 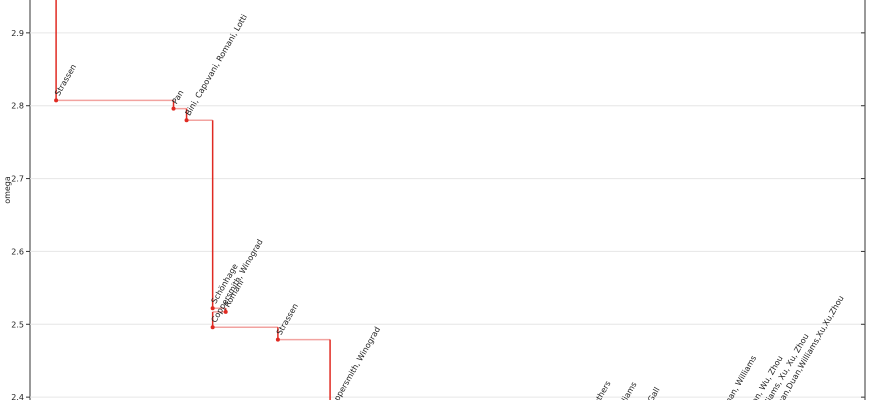 What do you see at coordinates (738, 377) in the screenshot?
I see `record-label: Alman, Williams` at bounding box center [738, 377].